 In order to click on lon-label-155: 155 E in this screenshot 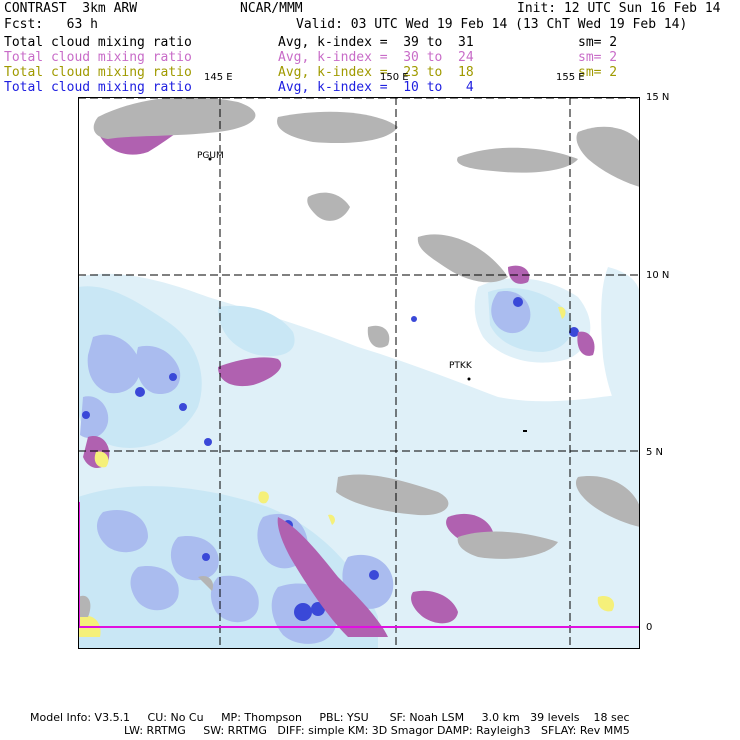, I will do `click(570, 77)`.